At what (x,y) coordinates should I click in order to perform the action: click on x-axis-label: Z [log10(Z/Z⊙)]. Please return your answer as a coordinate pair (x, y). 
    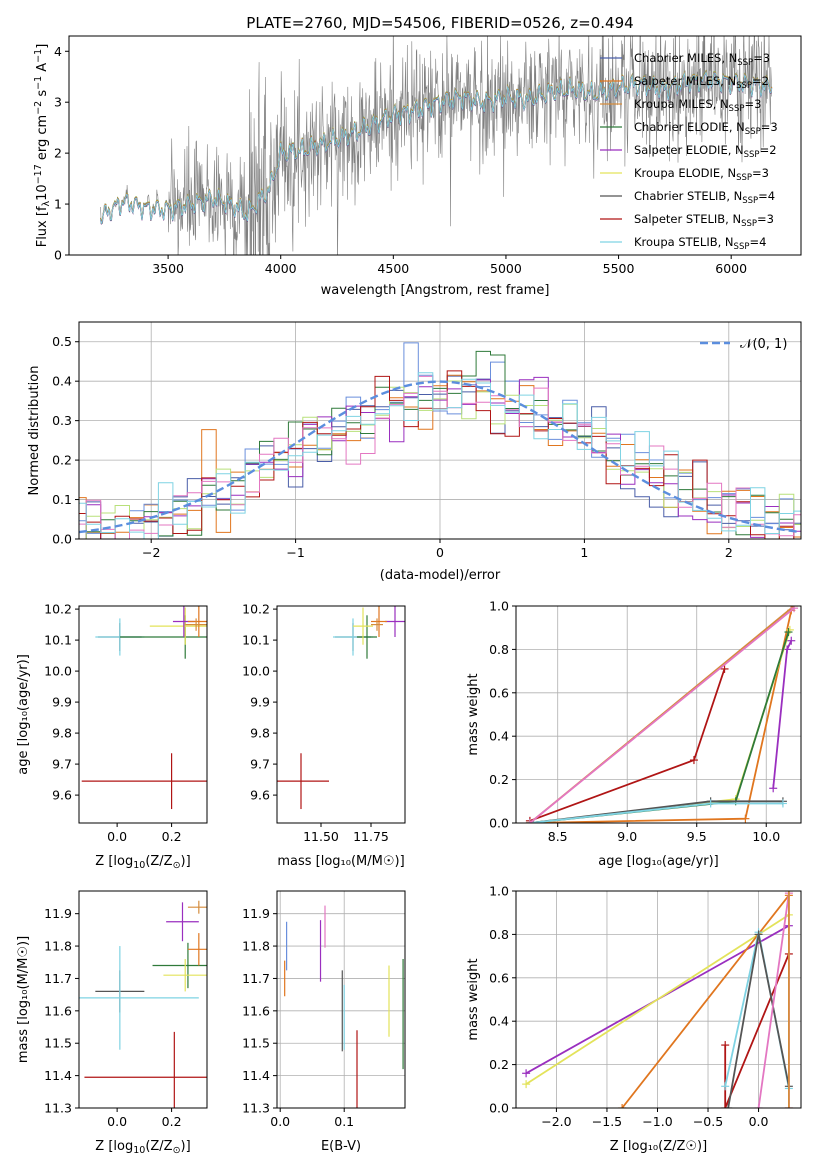
    Looking at the image, I should click on (142, 1147).